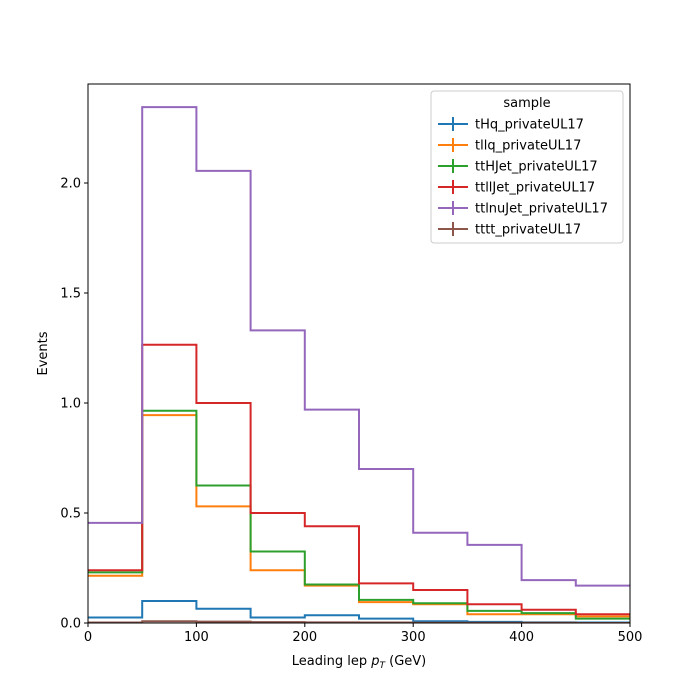 The height and width of the screenshot is (700, 700). Describe the element at coordinates (70, 184) in the screenshot. I see `y-tick-label: 2.0` at that location.